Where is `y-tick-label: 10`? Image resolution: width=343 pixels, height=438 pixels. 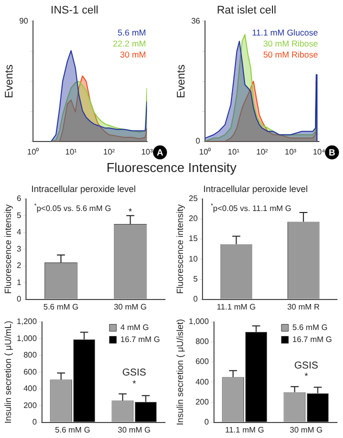
y-tick-label: 10 is located at coordinates (193, 259).